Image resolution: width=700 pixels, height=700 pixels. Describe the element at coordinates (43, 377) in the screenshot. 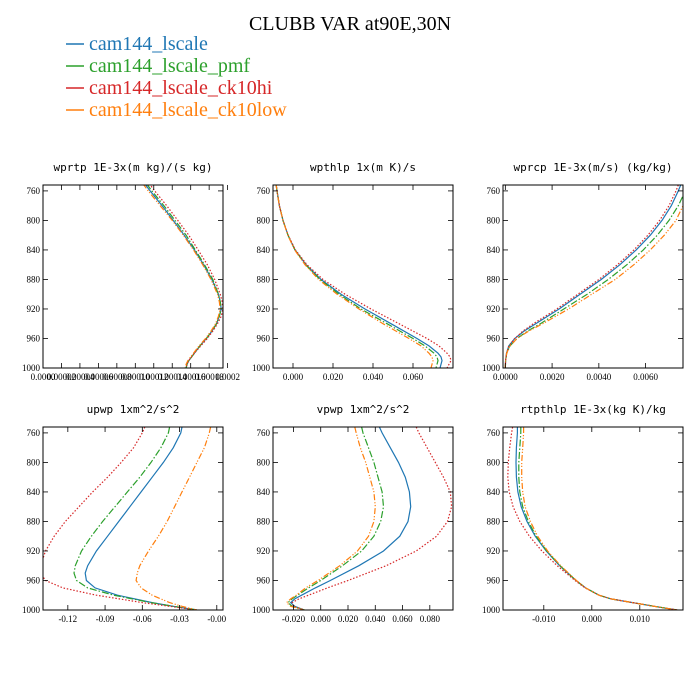

I see `x-tick-label: 0.0000` at that location.